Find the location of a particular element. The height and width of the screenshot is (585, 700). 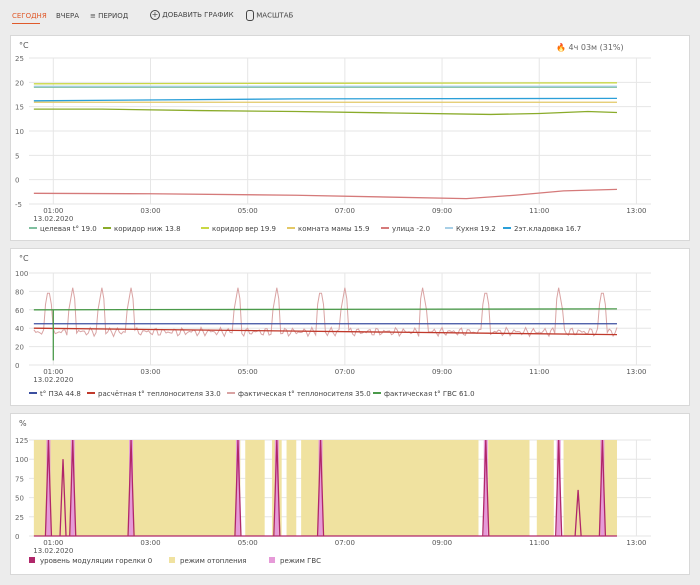

legend-entry: фактическая t° ГВС 61.0 is located at coordinates (429, 394).